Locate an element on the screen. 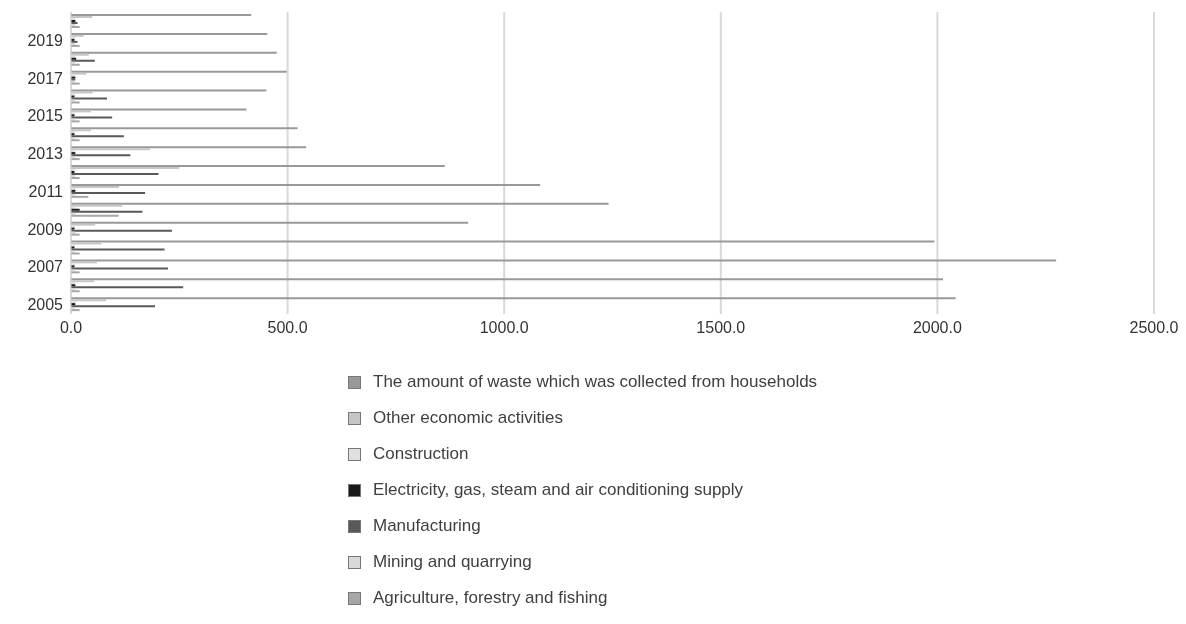 This screenshot has width=1186, height=624. x-tick-label: 1500.0 is located at coordinates (721, 328).